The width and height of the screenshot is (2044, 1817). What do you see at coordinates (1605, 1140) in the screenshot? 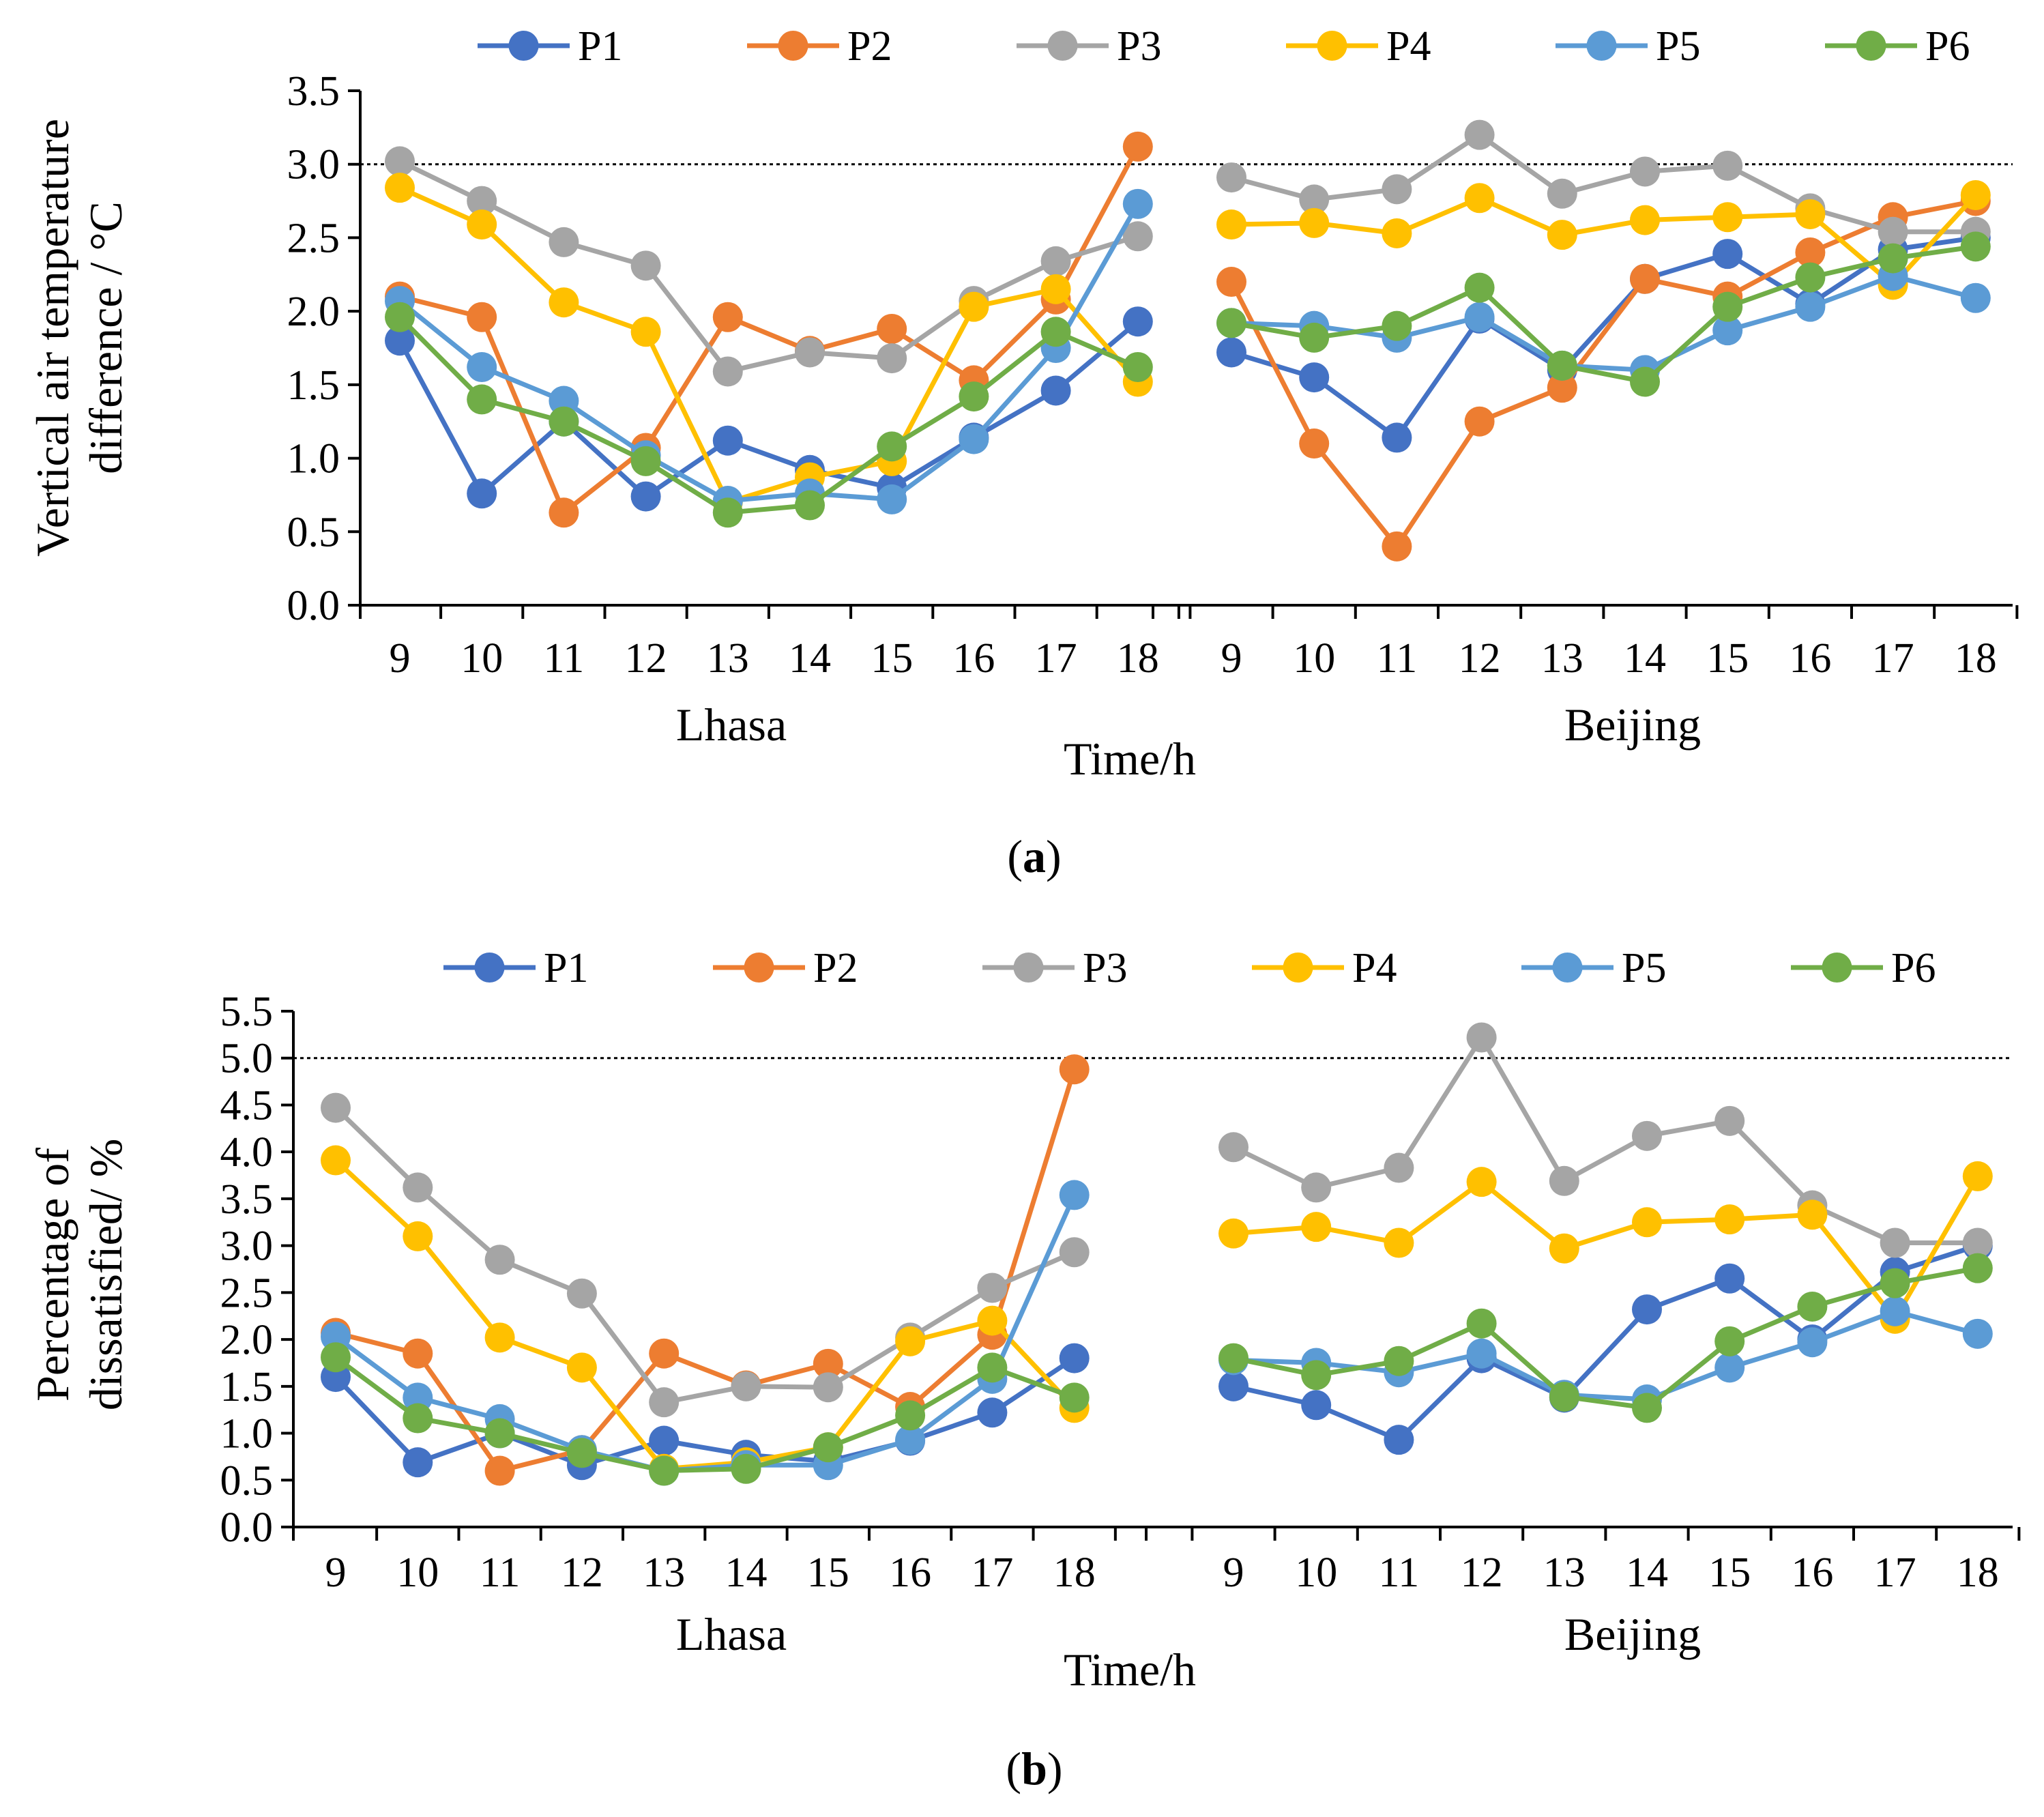
I see `series-line-P3-beijing` at bounding box center [1605, 1140].